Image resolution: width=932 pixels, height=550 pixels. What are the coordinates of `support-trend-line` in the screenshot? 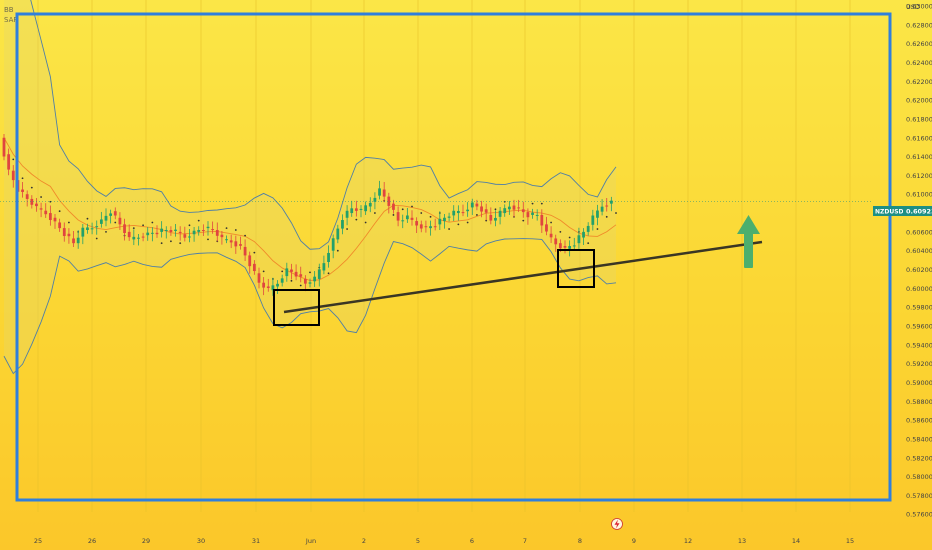 It's located at (523, 277).